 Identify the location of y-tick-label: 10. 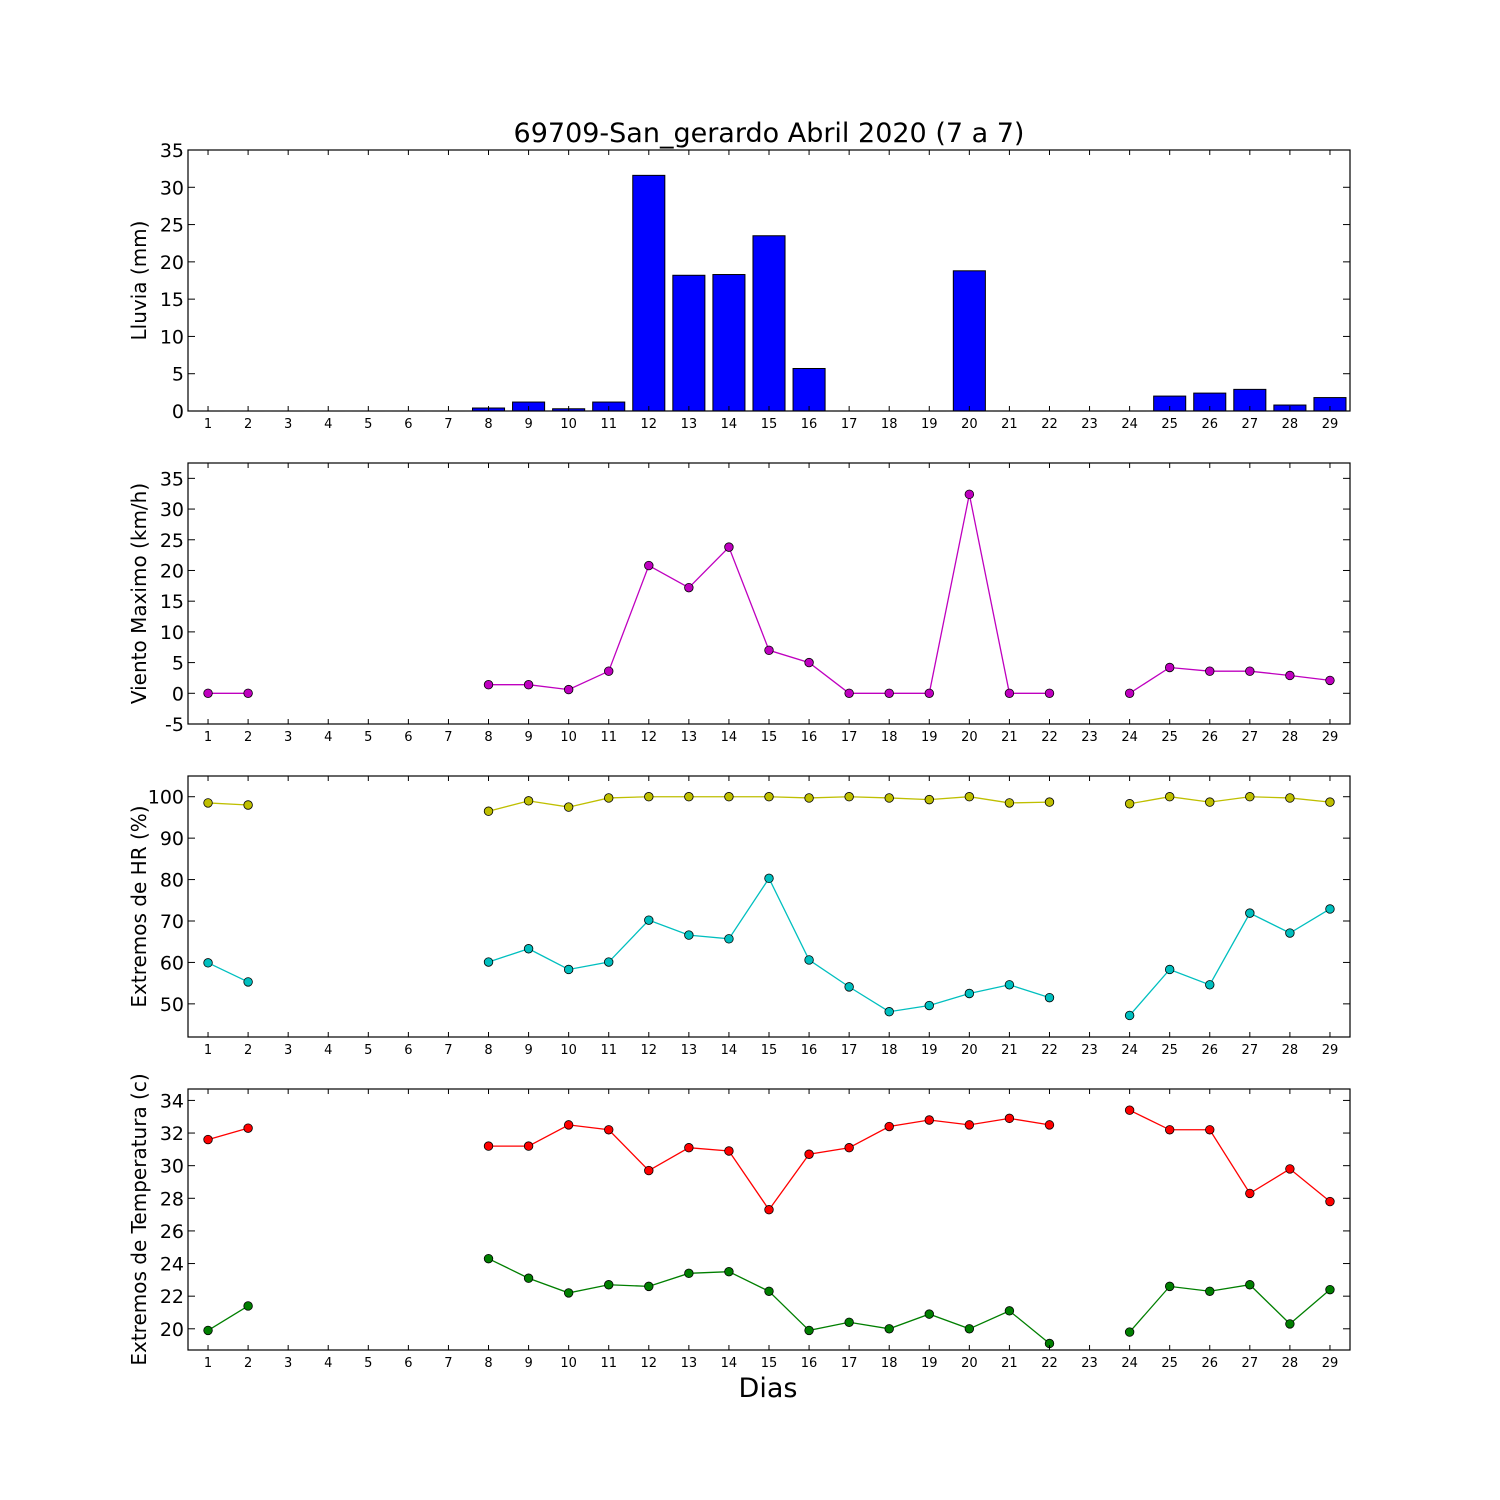
(172, 633).